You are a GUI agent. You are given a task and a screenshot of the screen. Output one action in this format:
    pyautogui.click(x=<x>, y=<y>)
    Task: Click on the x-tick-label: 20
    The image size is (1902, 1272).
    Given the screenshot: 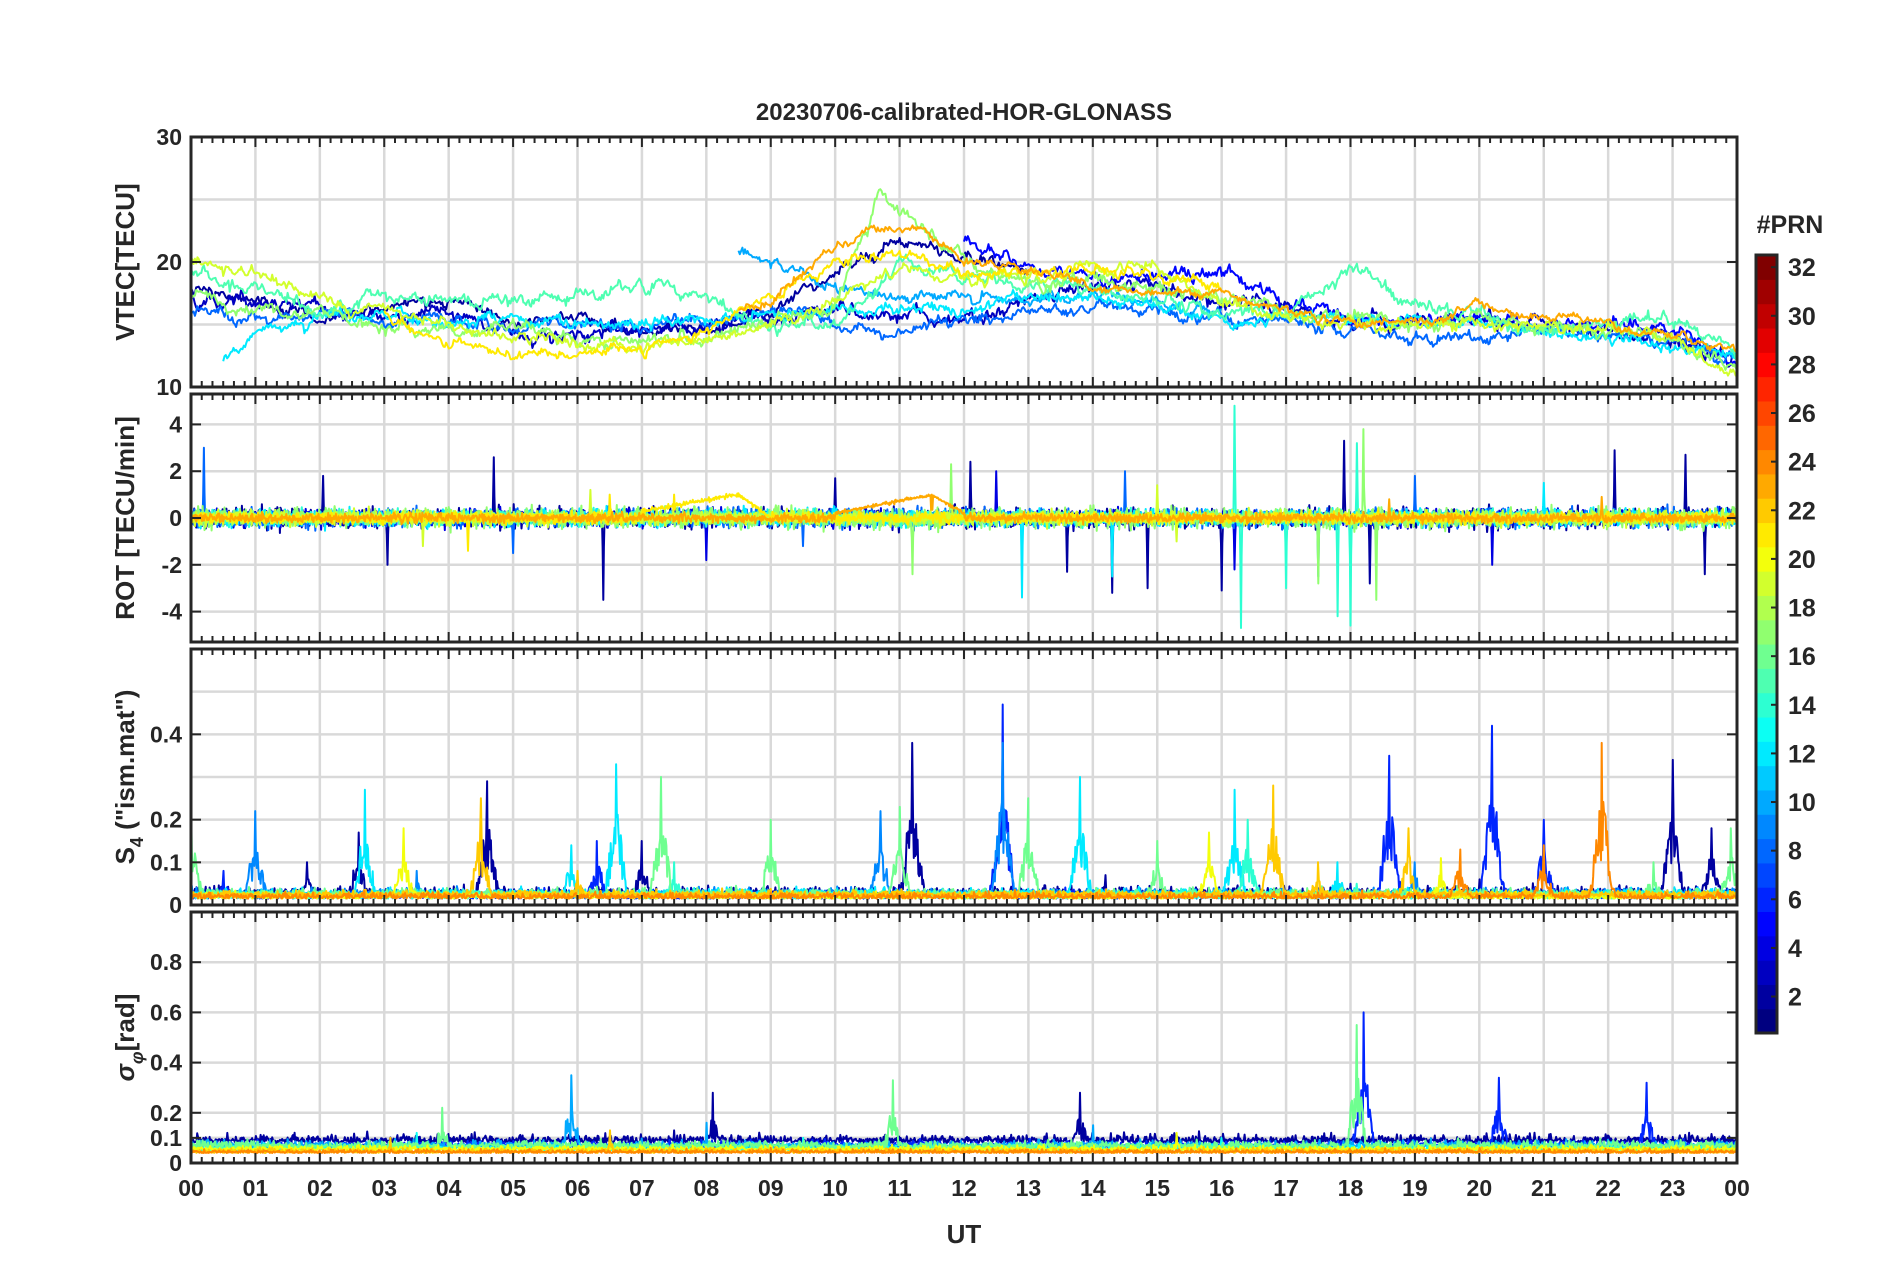 What is the action you would take?
    pyautogui.click(x=1480, y=1188)
    